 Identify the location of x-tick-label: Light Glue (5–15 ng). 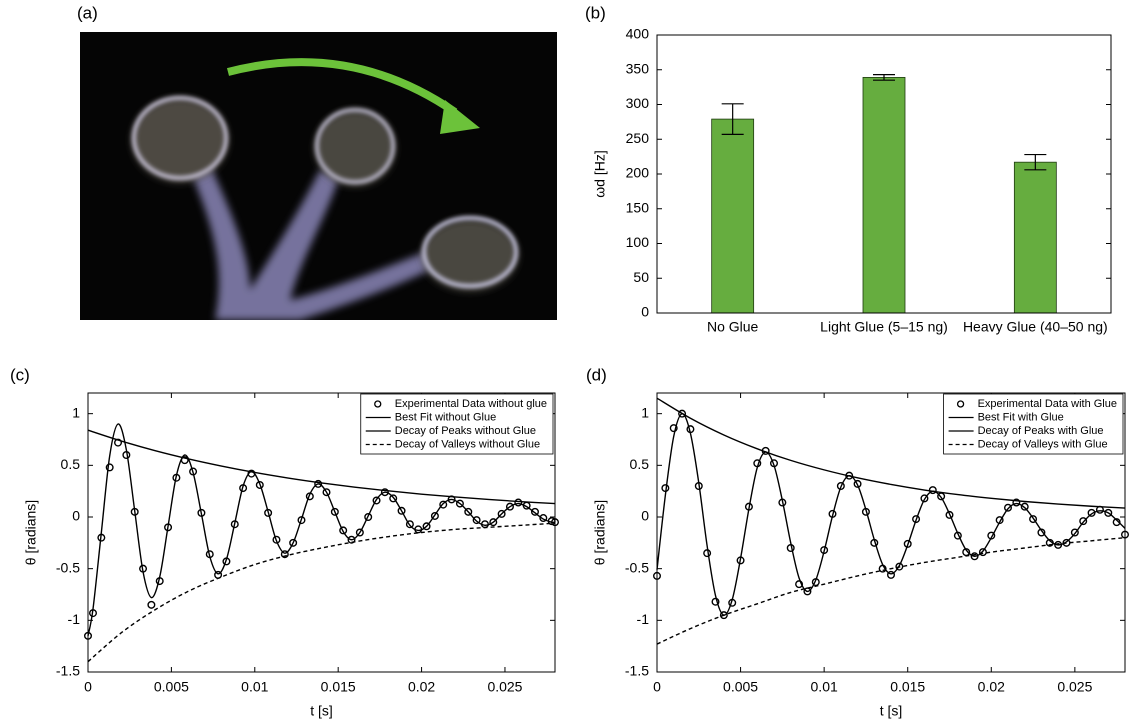
(884, 327).